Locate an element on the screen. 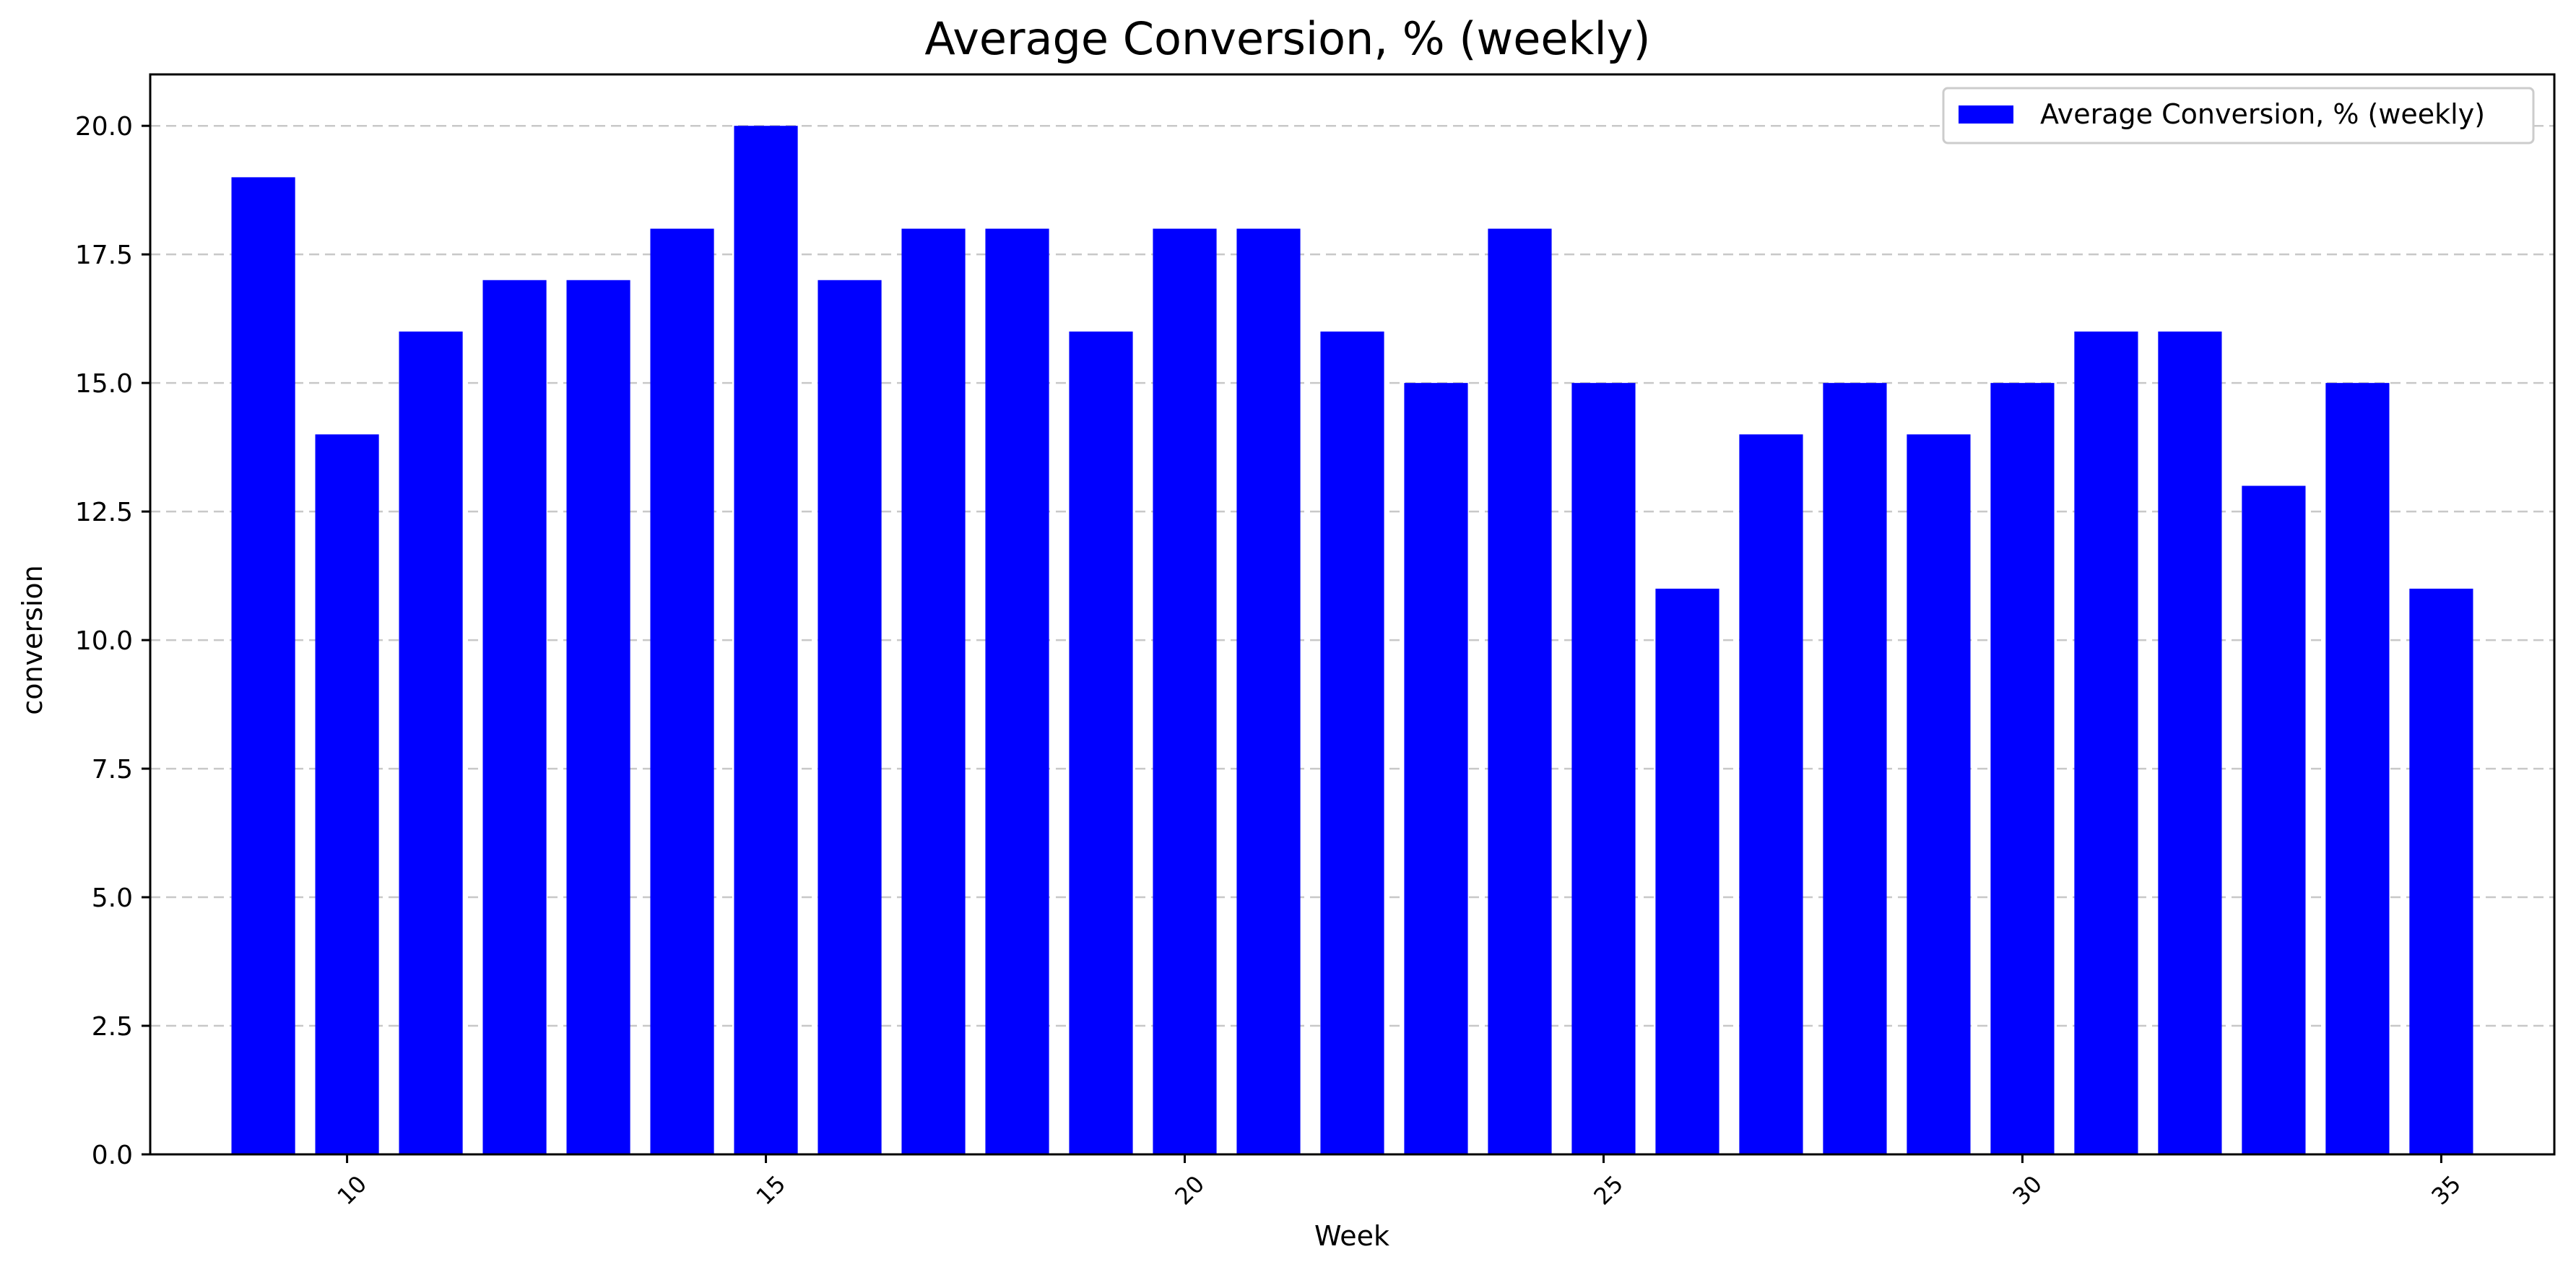 The height and width of the screenshot is (1275, 2576). x-tick-label: 35 is located at coordinates (2446, 1190).